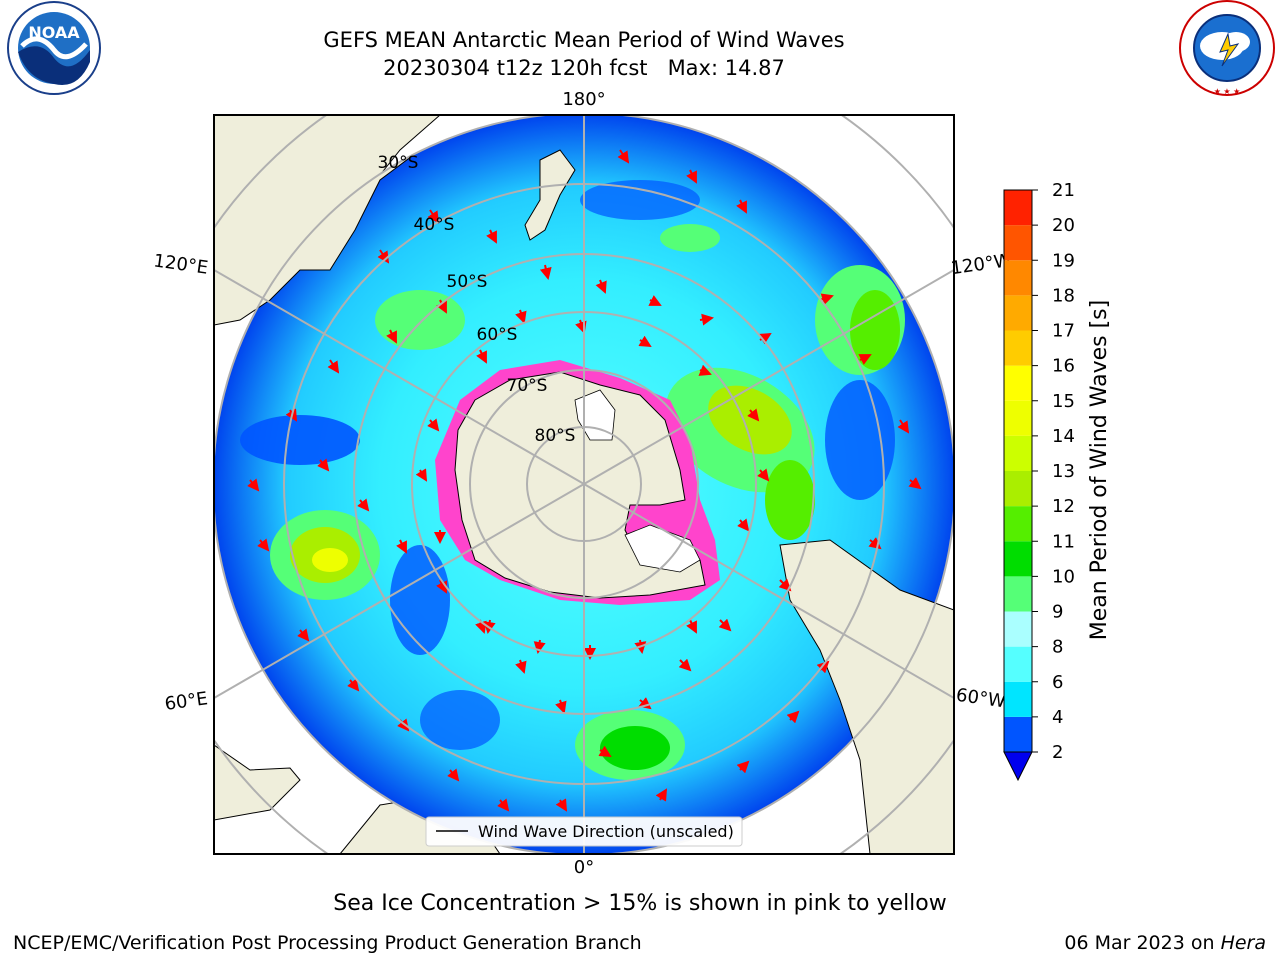  Describe the element at coordinates (1063, 576) in the screenshot. I see `colorbar-tick-label: 10` at that location.